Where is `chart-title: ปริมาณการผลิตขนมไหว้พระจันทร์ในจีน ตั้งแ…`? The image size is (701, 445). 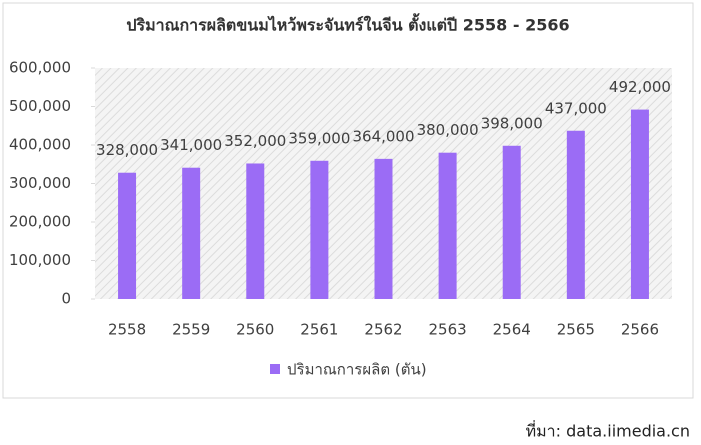 chart-title: ปริมาณการผลิตขนมไหว้พระจันทร์ในจีน ตั้งแ… is located at coordinates (347, 24).